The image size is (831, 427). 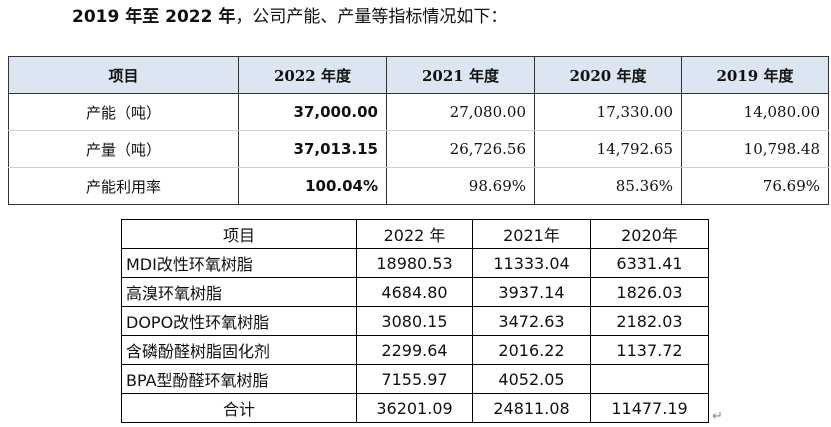 What do you see at coordinates (531, 379) in the screenshot?
I see `cell-2021: 4052.05` at bounding box center [531, 379].